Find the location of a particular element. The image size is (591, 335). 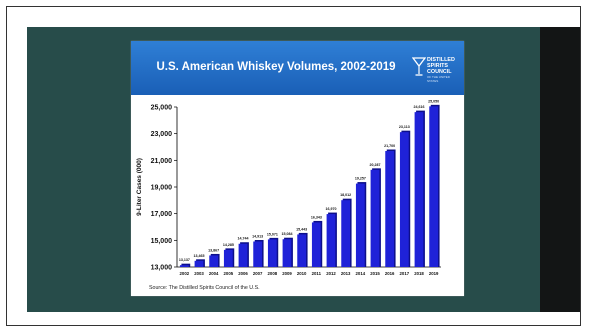

data-label: 21,700 is located at coordinates (389, 146).